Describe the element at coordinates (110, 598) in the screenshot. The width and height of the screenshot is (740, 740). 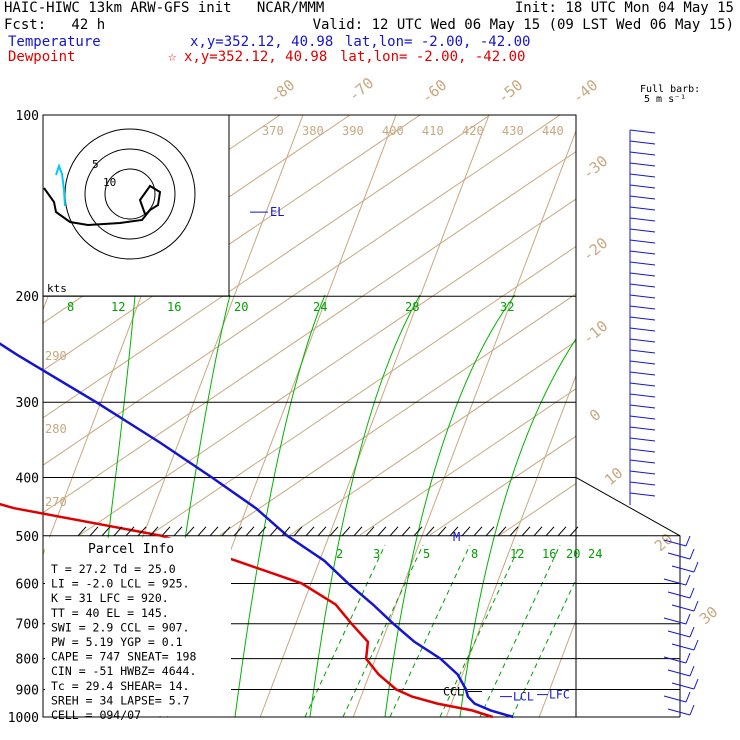
I see `parcel-row: K = 31 LFC = 920.` at that location.